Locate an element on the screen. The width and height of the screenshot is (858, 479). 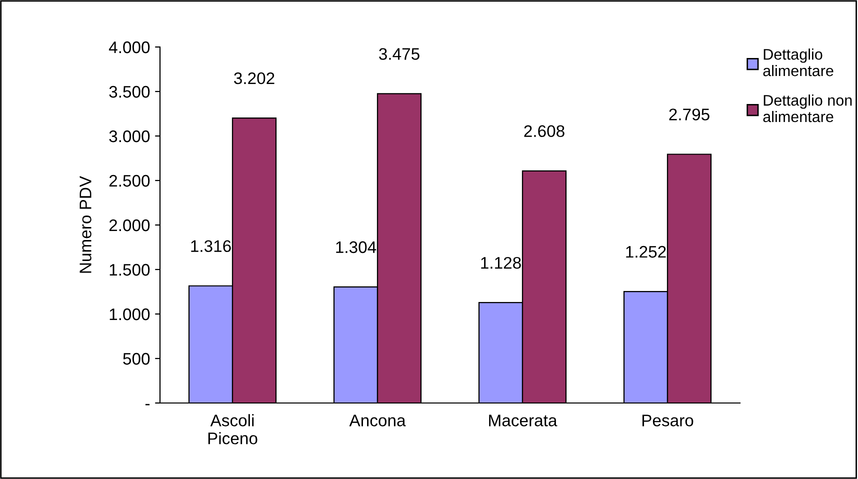
y-tick-label: 2.000 is located at coordinates (129, 225).